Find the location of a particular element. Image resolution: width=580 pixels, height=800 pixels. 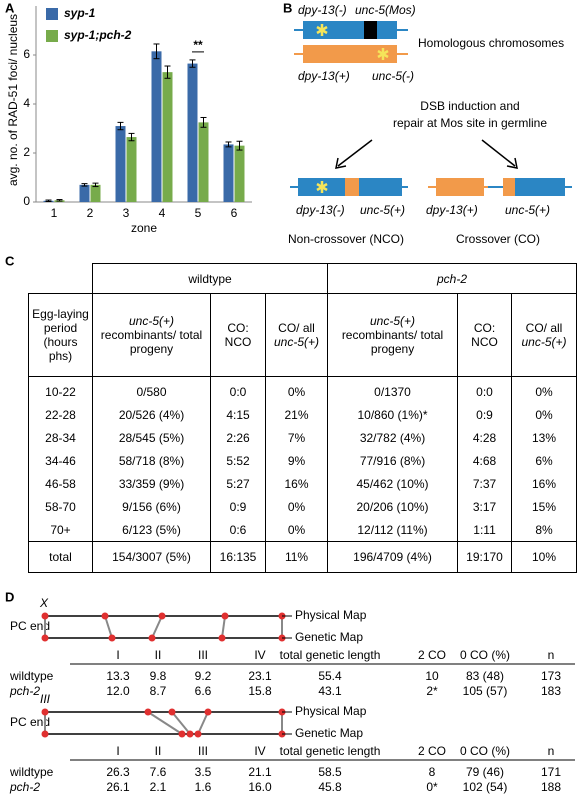

process-label: repair at Mos site in germline is located at coordinates (470, 123).